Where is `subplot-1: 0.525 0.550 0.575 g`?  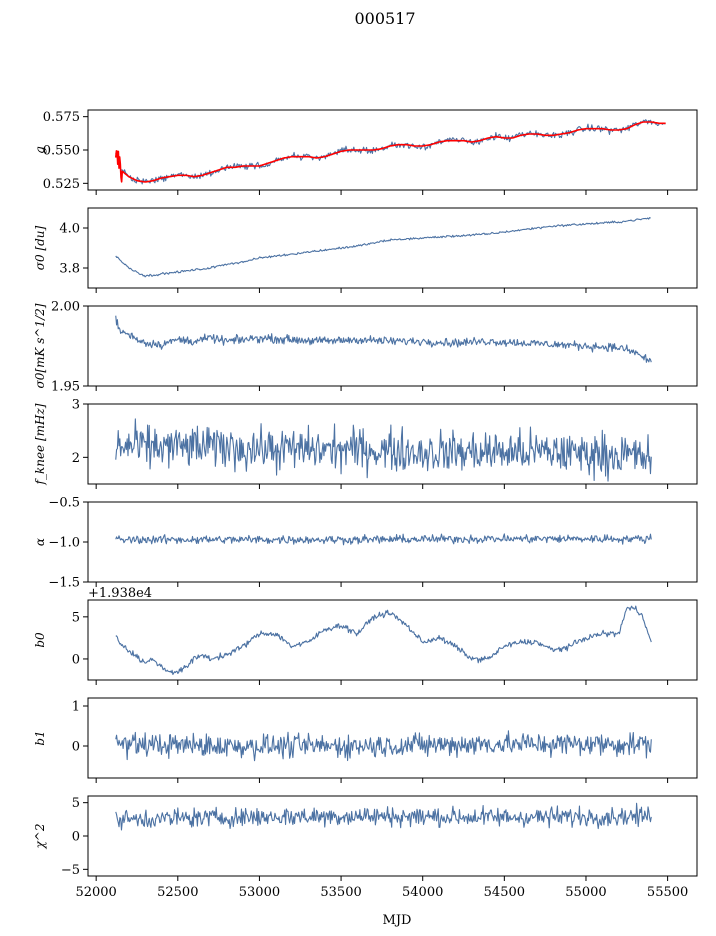 subplot-1: 0.525 0.550 0.575 g is located at coordinates (365, 152).